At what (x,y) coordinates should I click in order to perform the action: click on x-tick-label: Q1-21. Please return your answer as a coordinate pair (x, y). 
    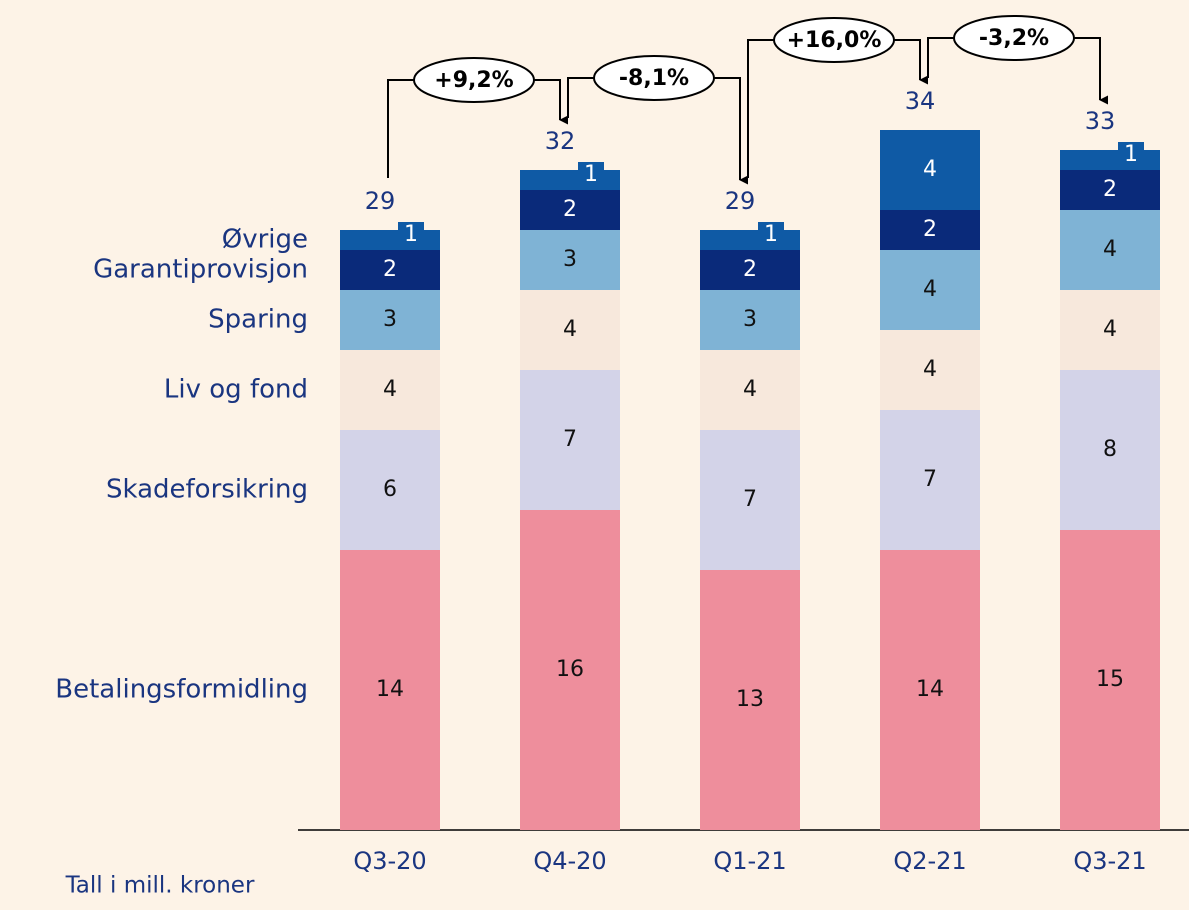
    Looking at the image, I should click on (749, 861).